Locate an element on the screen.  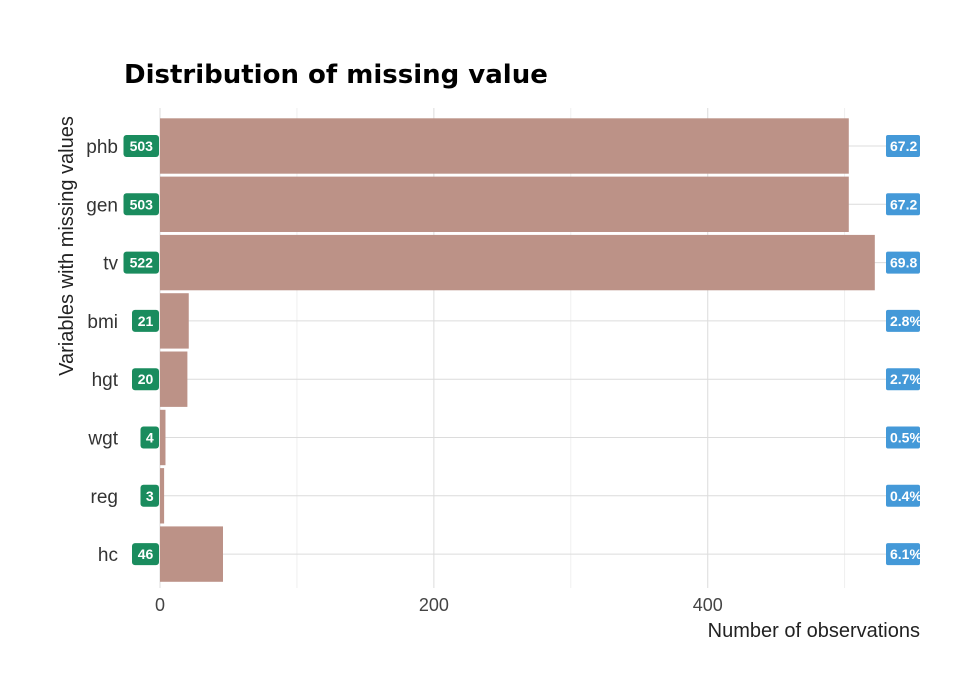
bar-wgt is located at coordinates (163, 437).